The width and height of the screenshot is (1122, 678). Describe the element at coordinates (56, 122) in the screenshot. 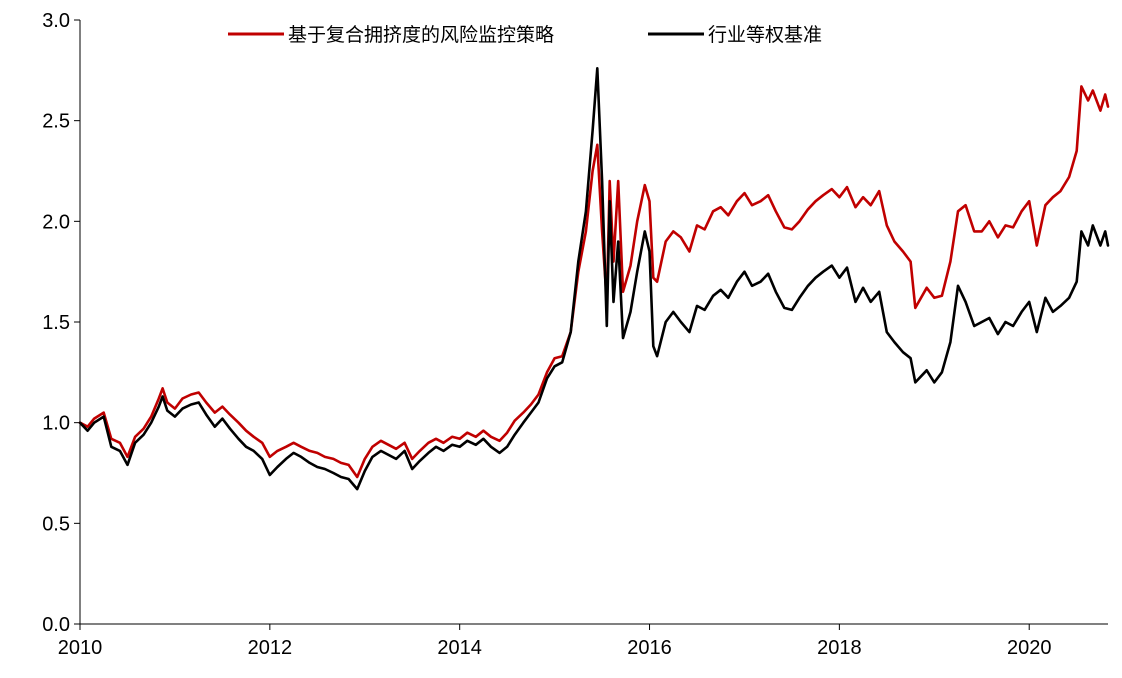

I see `y-tick-label: 2.5` at that location.